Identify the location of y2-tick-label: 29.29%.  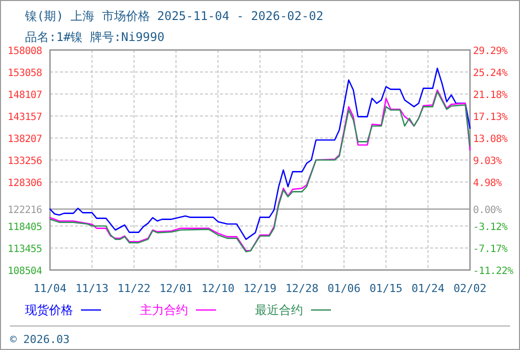
(490, 51).